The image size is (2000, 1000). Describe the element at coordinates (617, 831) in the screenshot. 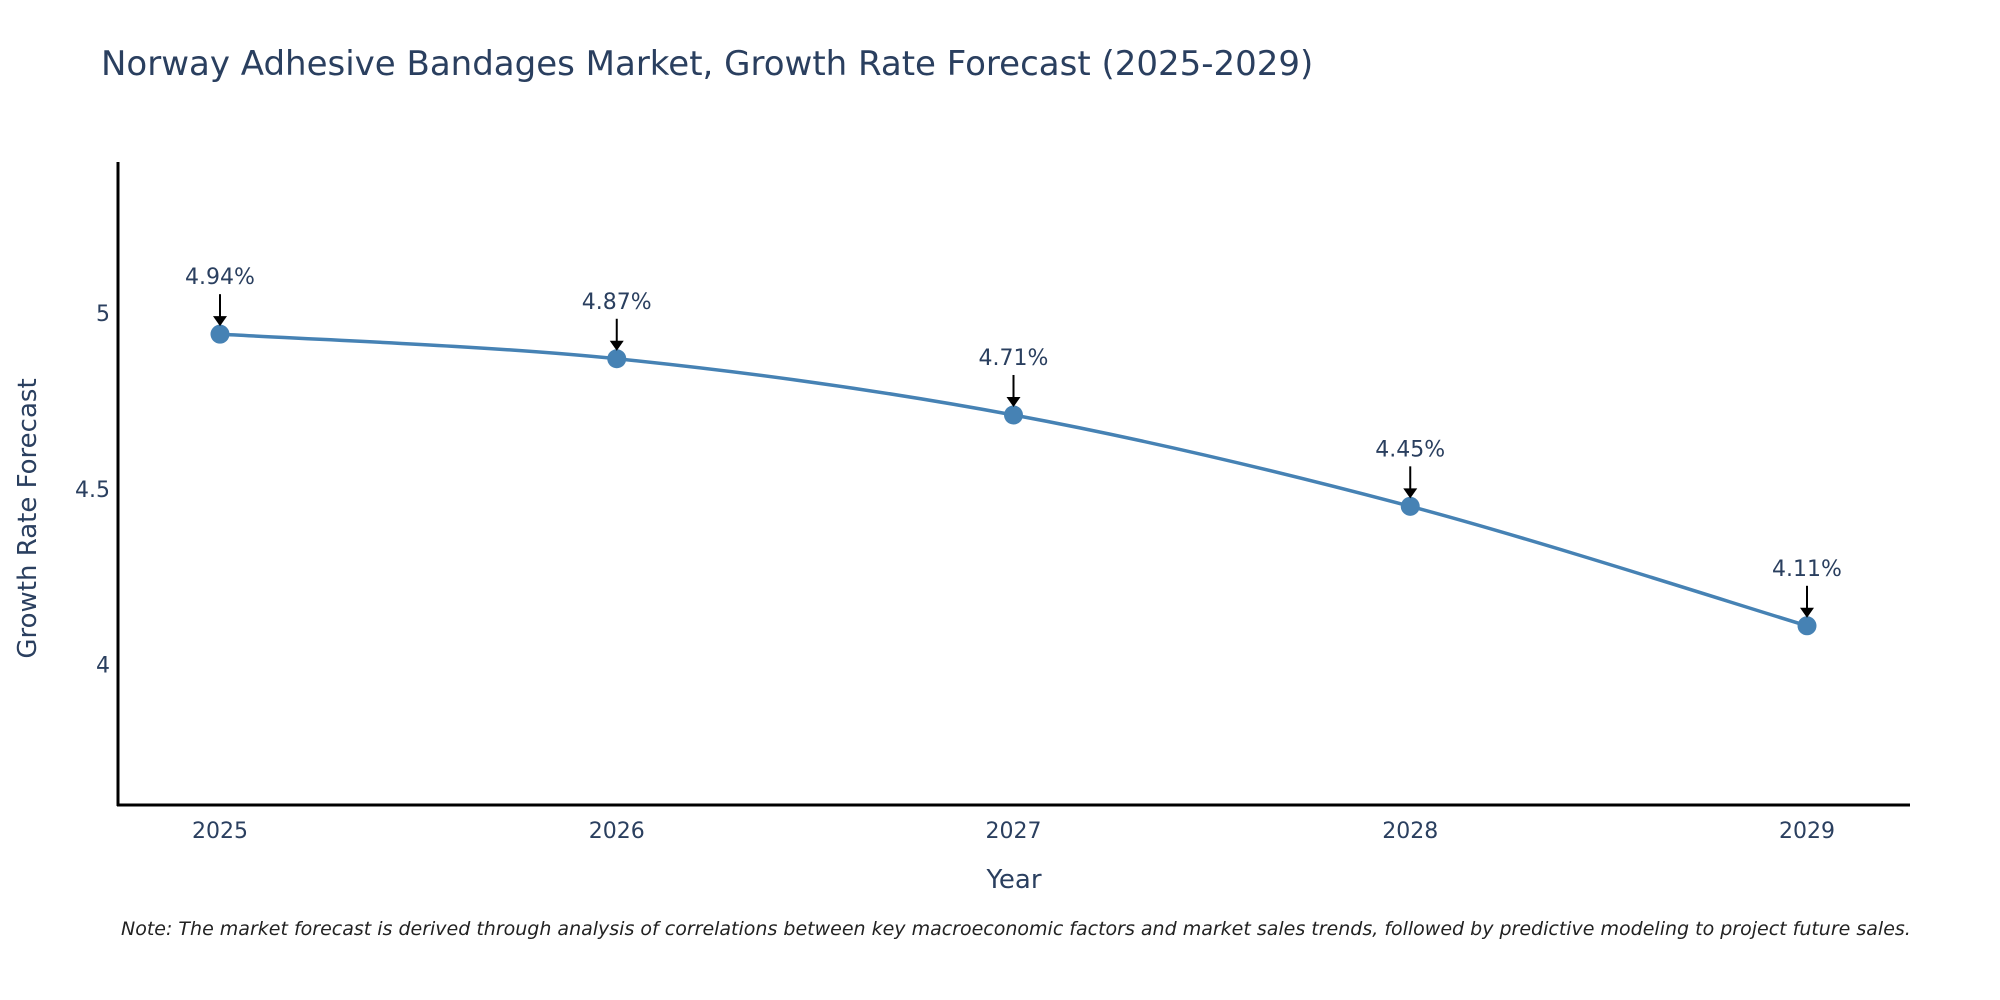

I see `x-tick-label: 2026` at that location.